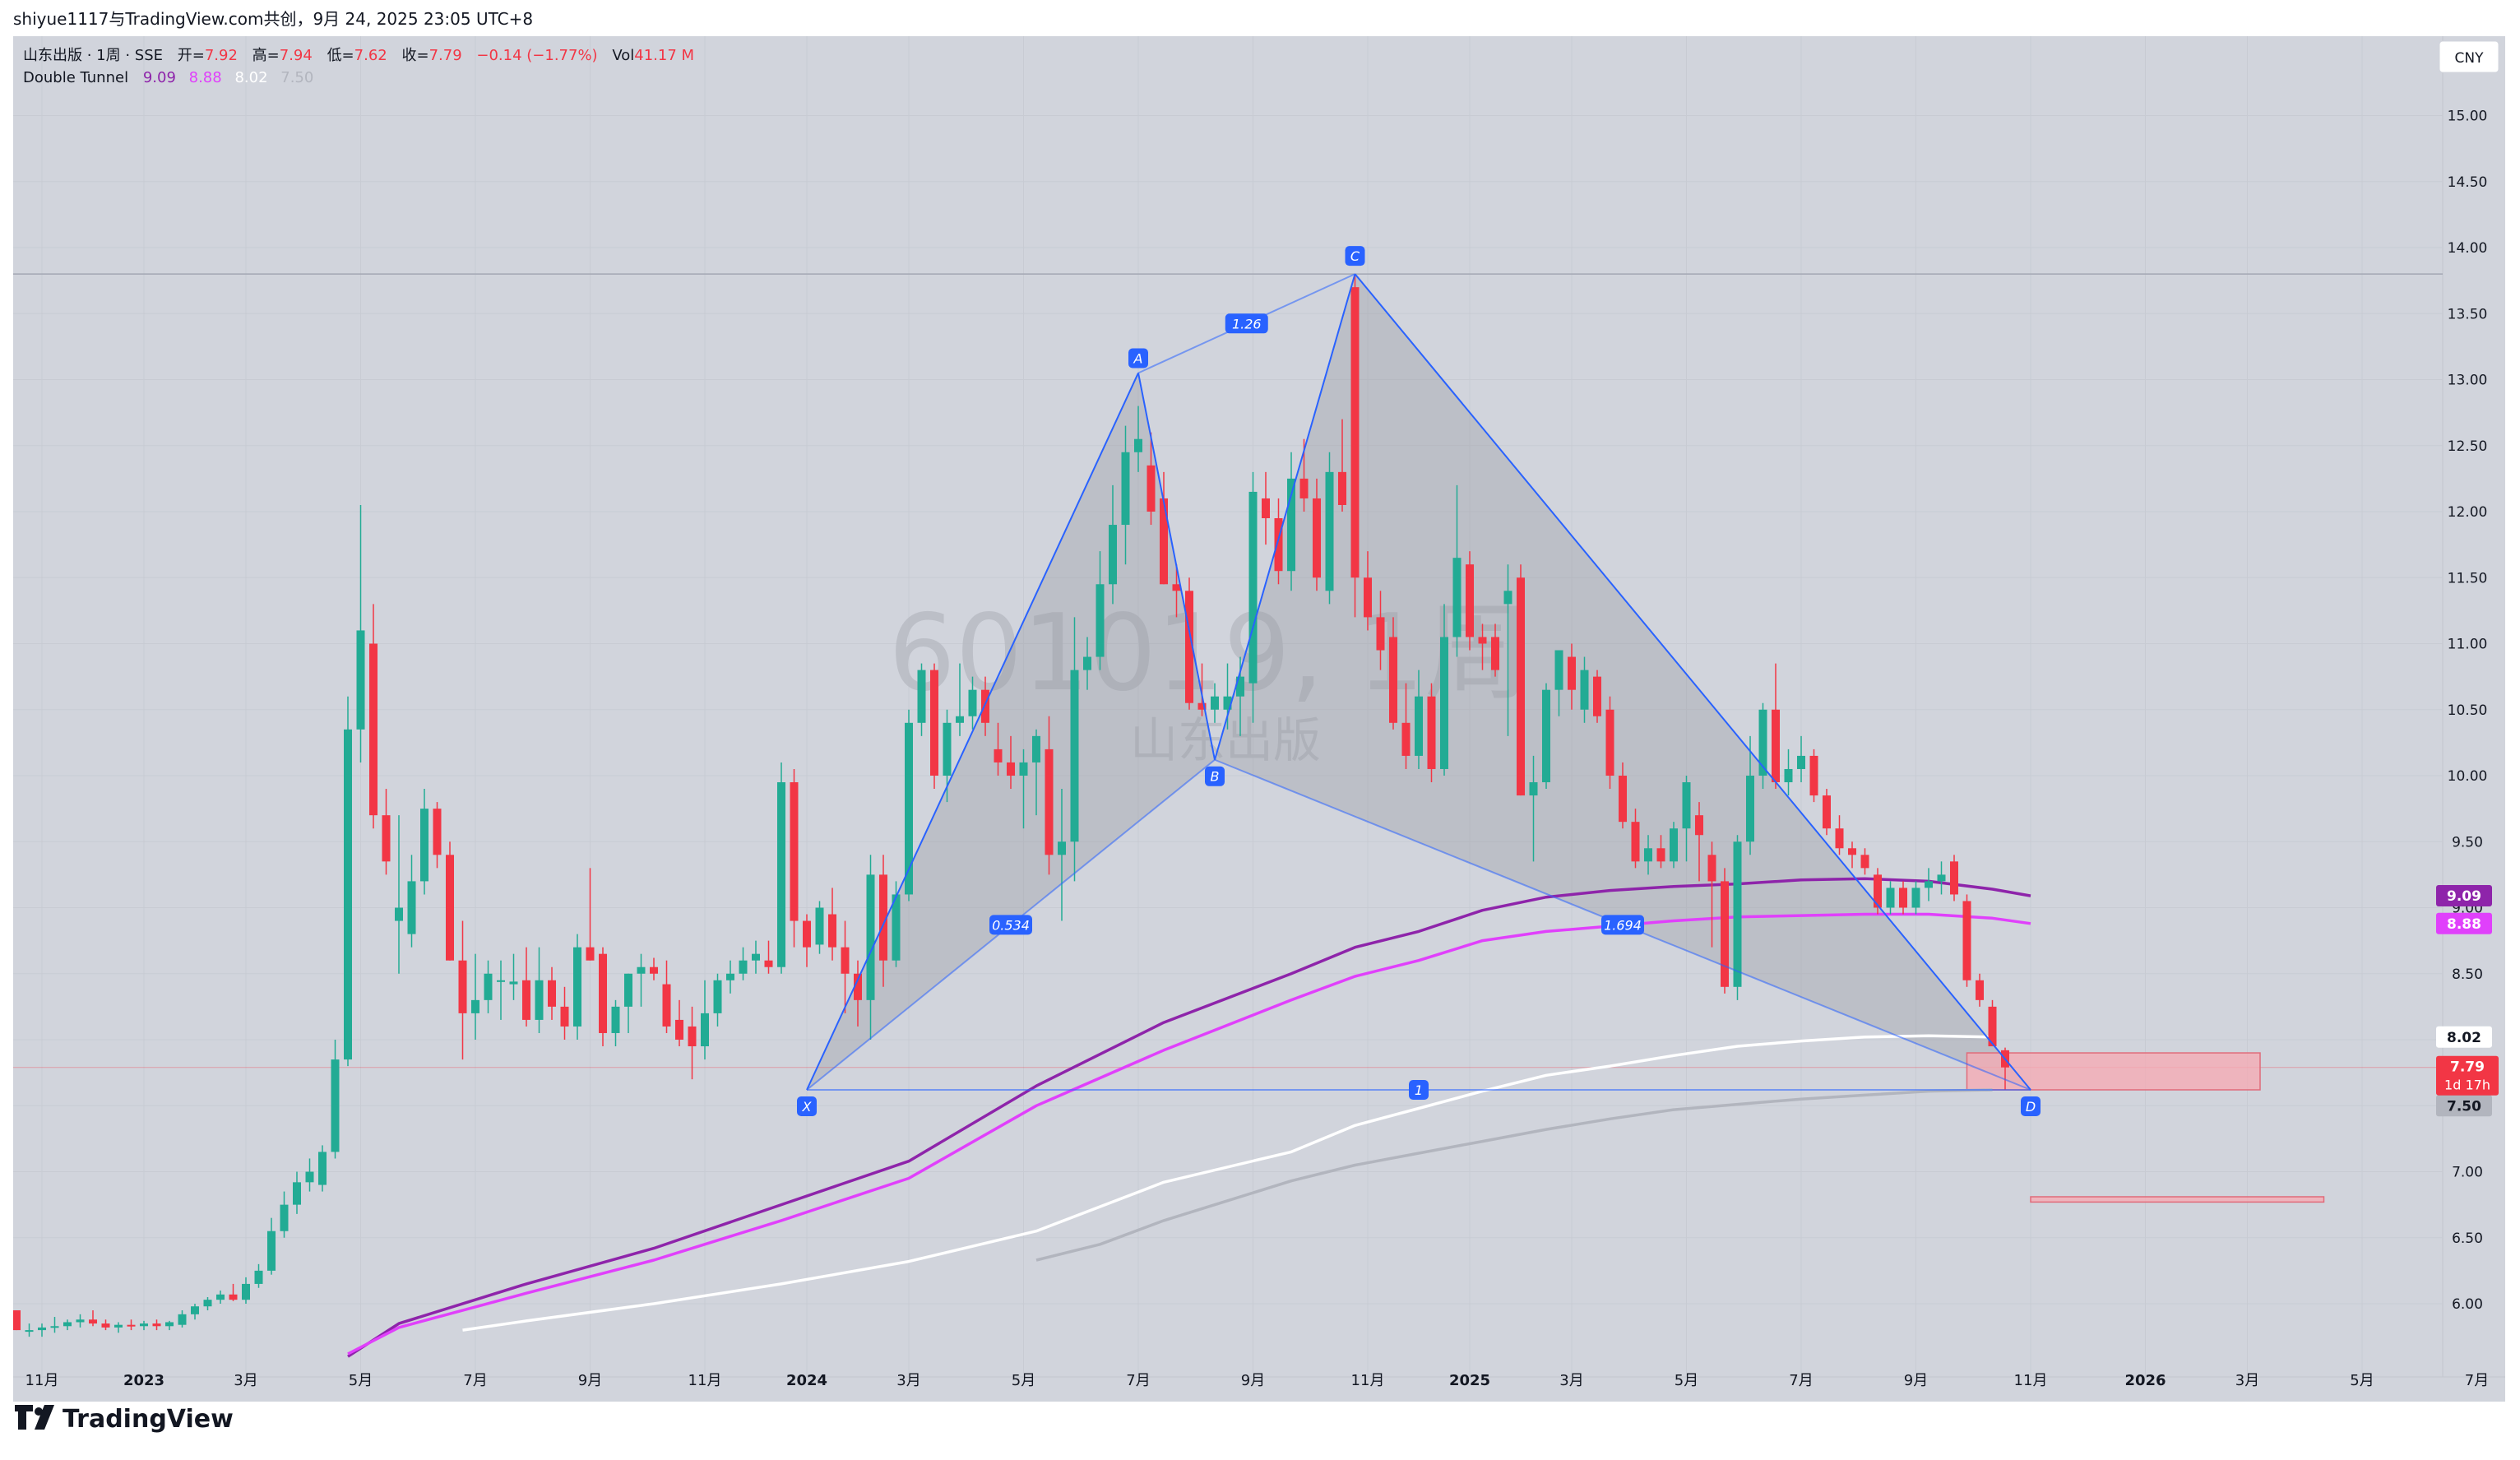  Describe the element at coordinates (1208, 680) in the screenshot. I see `watermark: 601019, 1周 山东出版` at that location.